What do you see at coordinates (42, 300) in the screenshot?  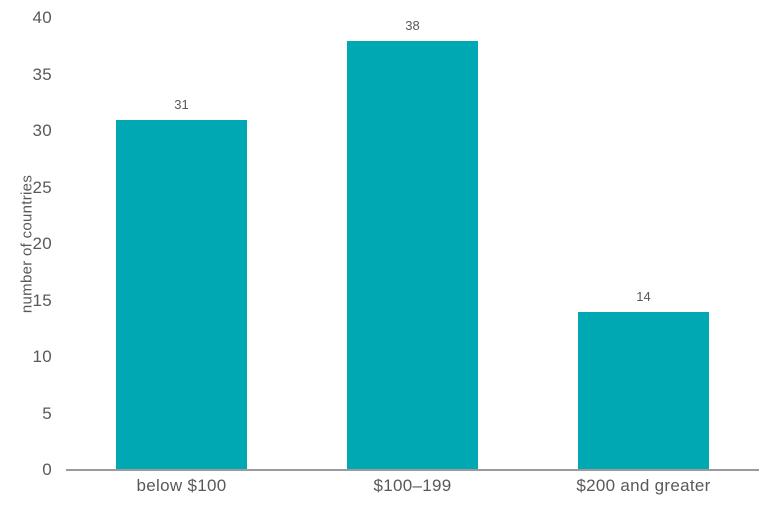 I see `y-tick-label: 15` at bounding box center [42, 300].